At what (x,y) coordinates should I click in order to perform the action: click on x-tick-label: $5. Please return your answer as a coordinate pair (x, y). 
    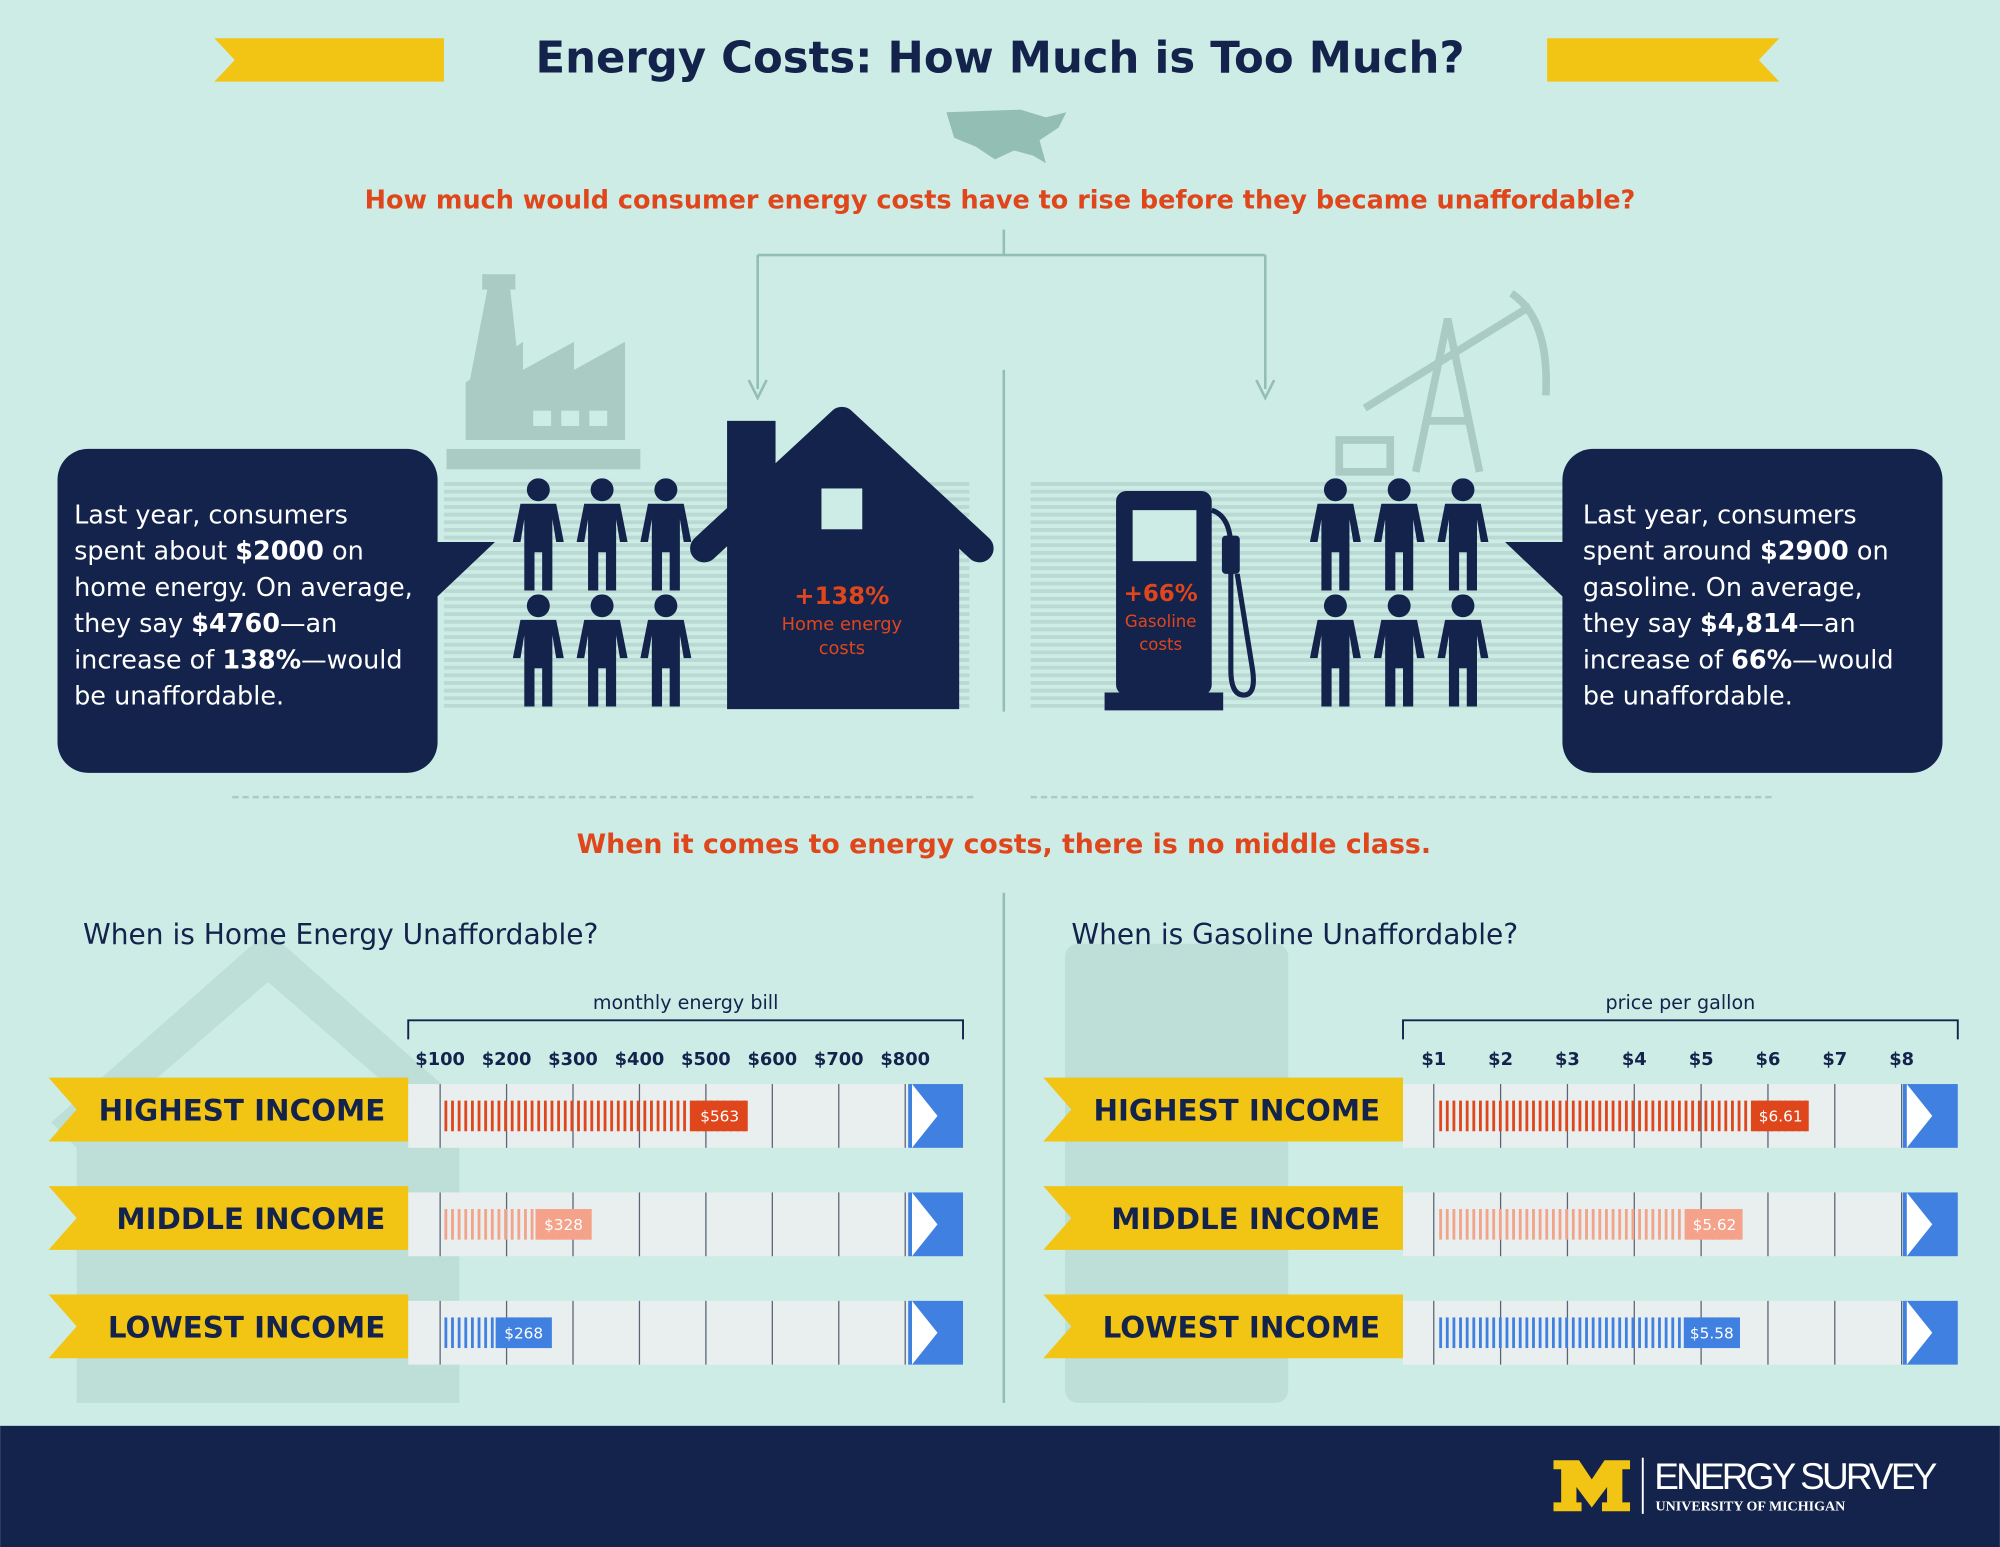
    Looking at the image, I should click on (1701, 1059).